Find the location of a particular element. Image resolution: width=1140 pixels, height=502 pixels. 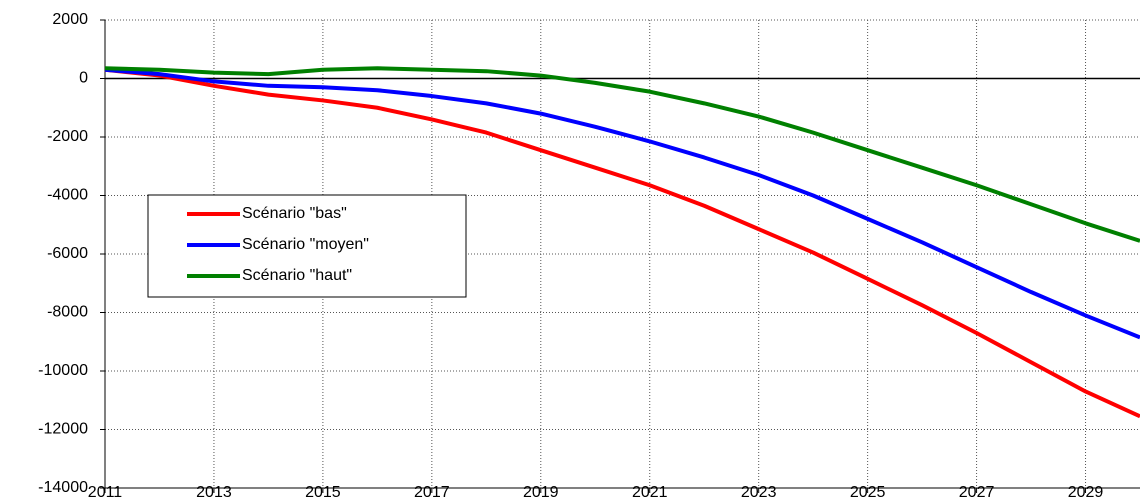

legend-label: Scénario "bas" is located at coordinates (294, 213).